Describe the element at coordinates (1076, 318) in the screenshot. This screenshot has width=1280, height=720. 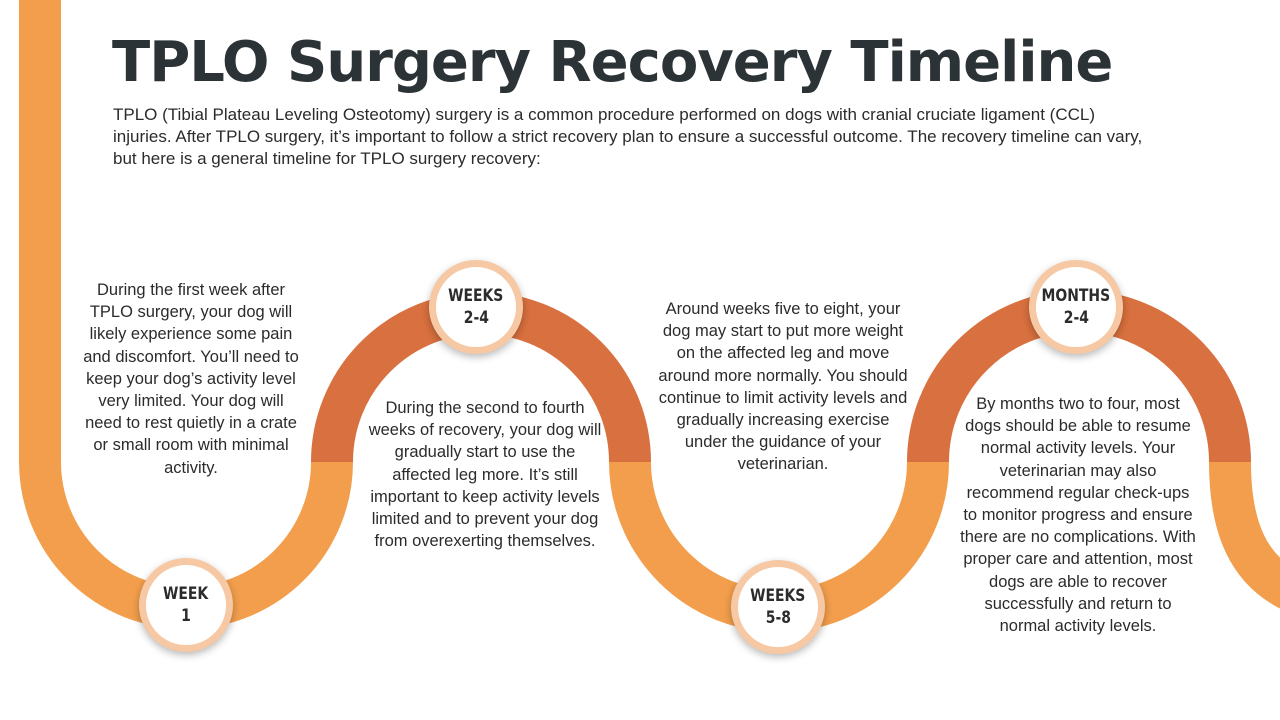
I see `step-months-2-4-badge-value: 2-4` at that location.